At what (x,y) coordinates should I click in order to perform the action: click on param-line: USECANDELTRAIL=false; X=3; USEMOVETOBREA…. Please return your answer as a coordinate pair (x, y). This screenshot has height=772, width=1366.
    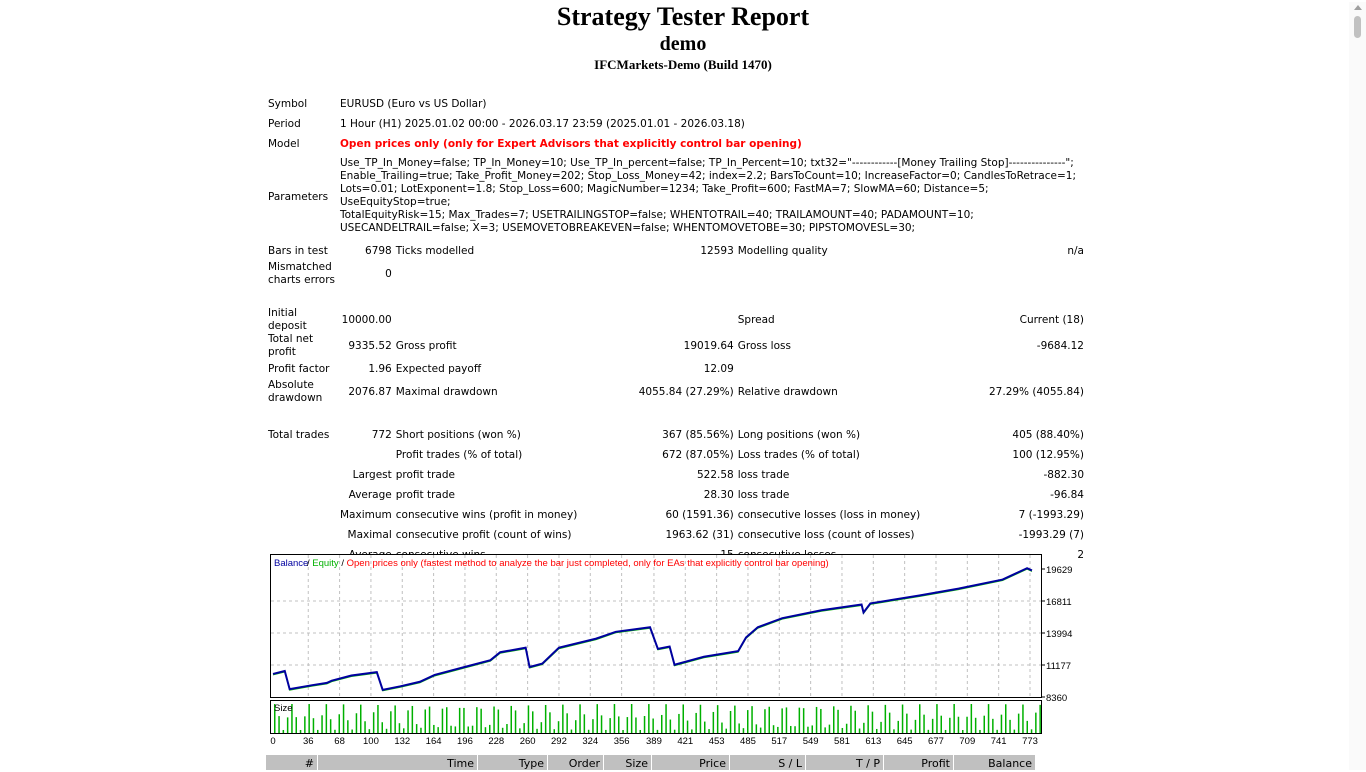
    Looking at the image, I should click on (628, 228).